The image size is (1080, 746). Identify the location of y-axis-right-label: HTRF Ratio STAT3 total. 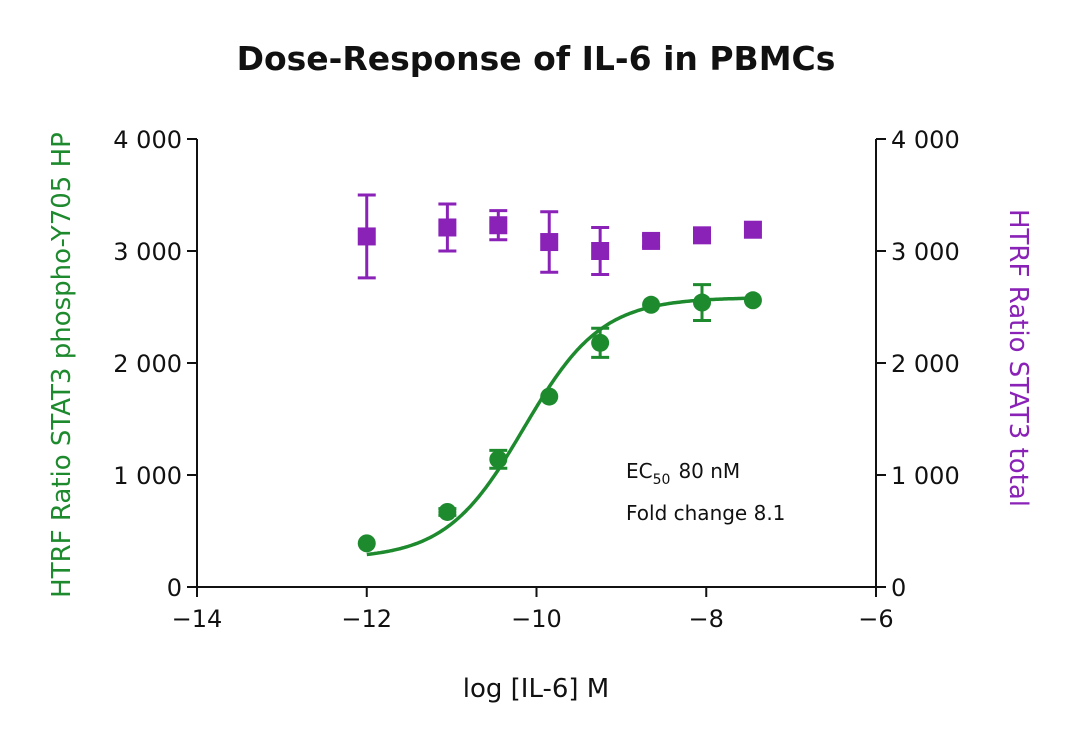
(1018, 358).